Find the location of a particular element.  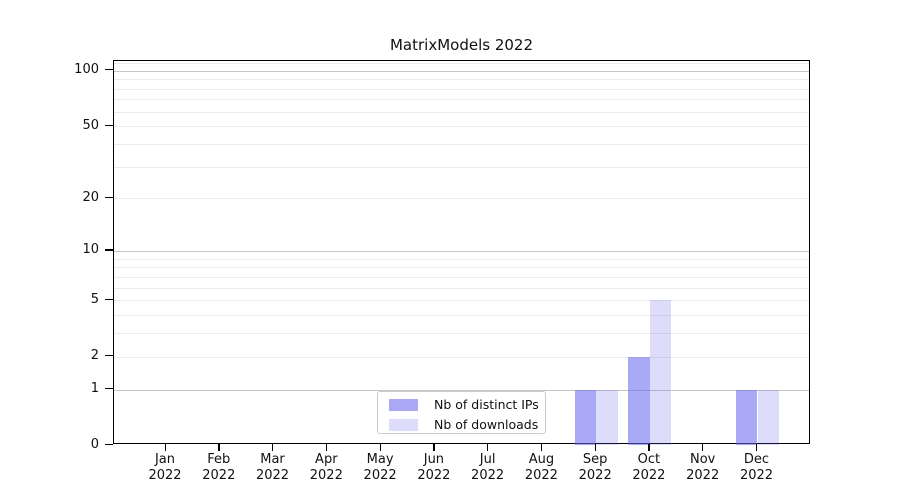

y-tick-label-0: 0 is located at coordinates (94, 444).